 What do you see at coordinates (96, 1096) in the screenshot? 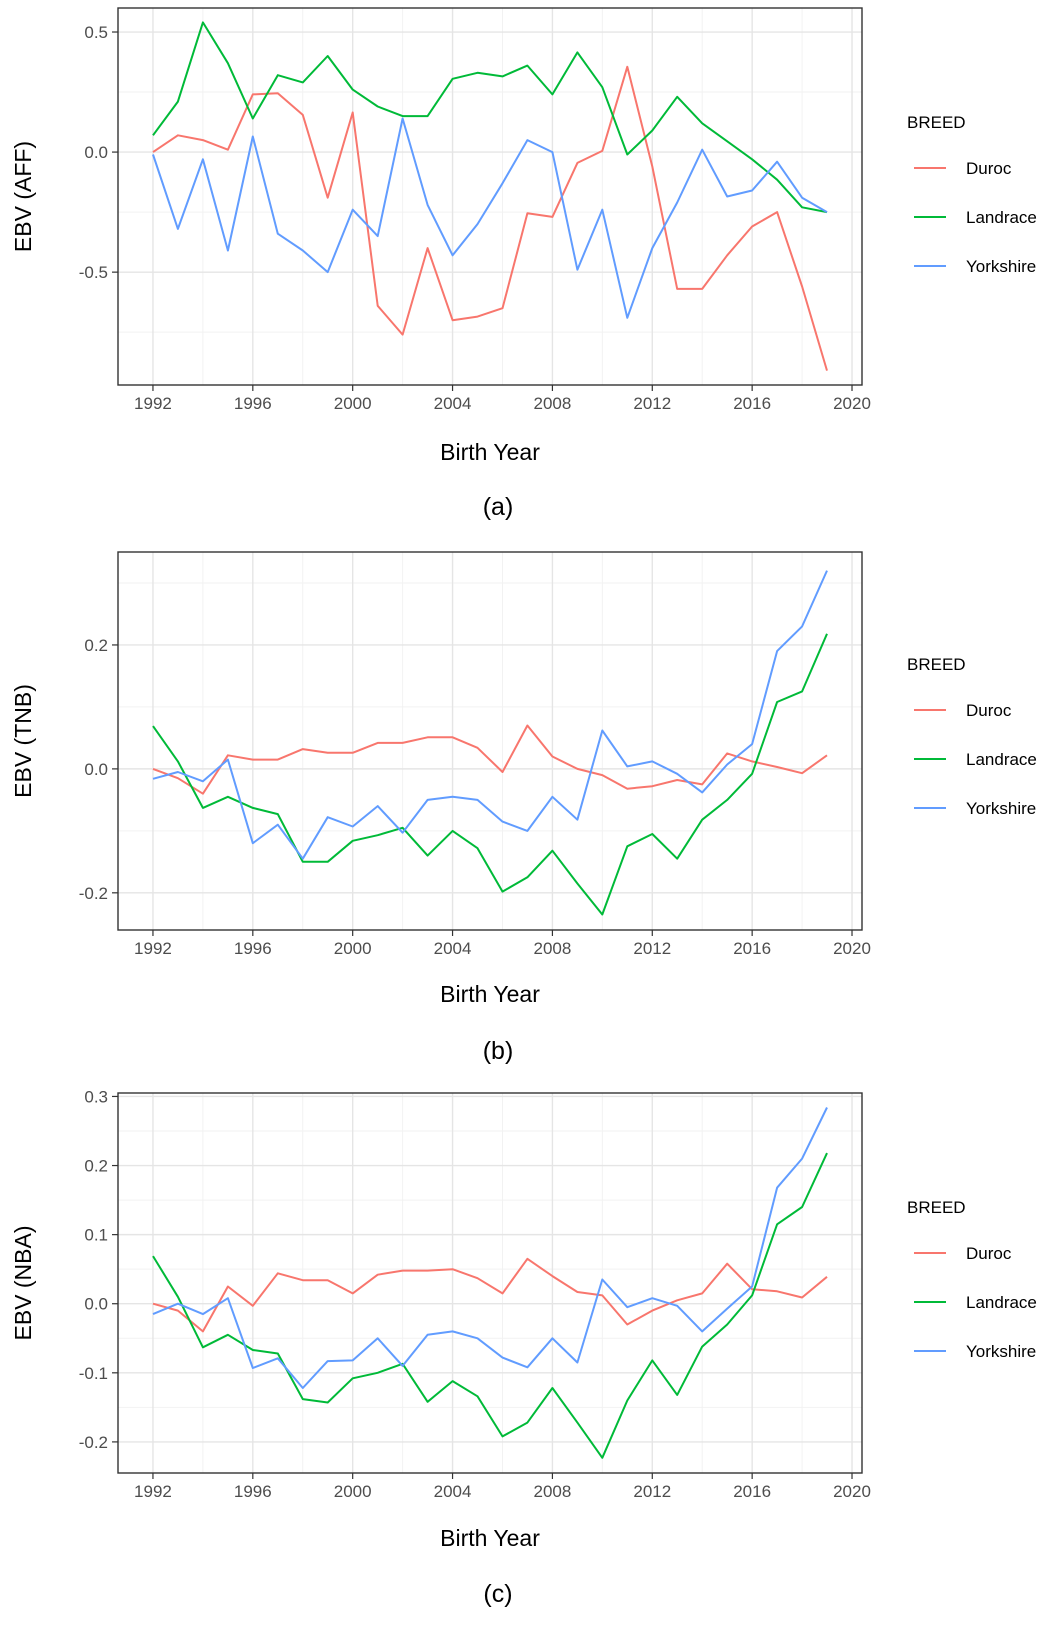
I see `y-tick-label: 0.3` at bounding box center [96, 1096].